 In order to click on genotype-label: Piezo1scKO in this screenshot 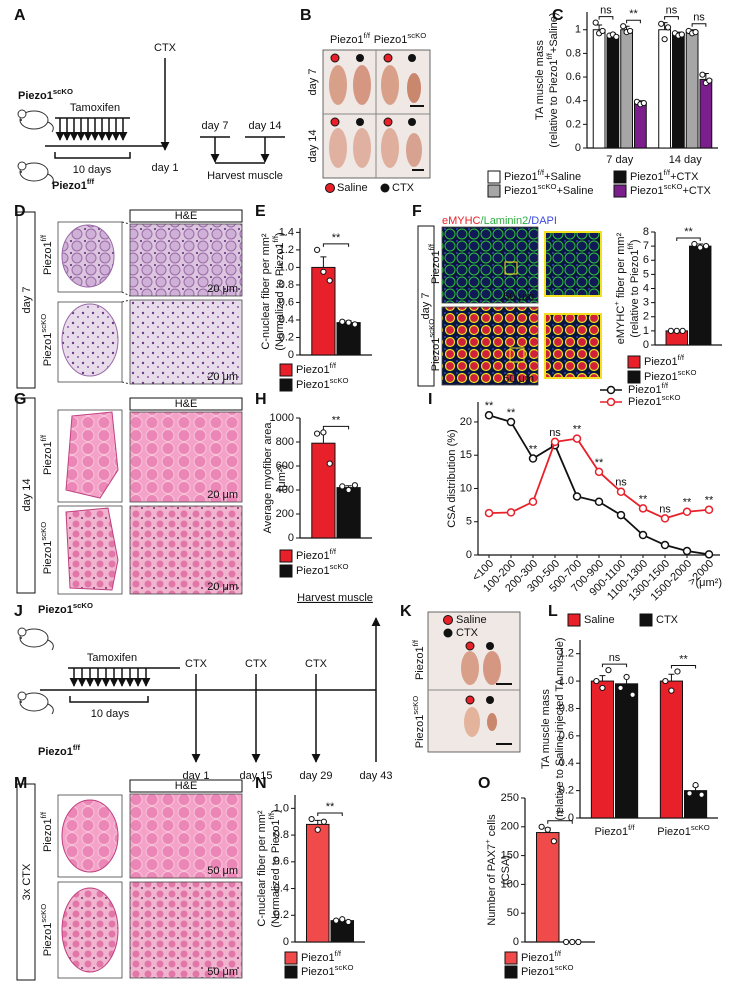, I will do `click(65, 608)`.